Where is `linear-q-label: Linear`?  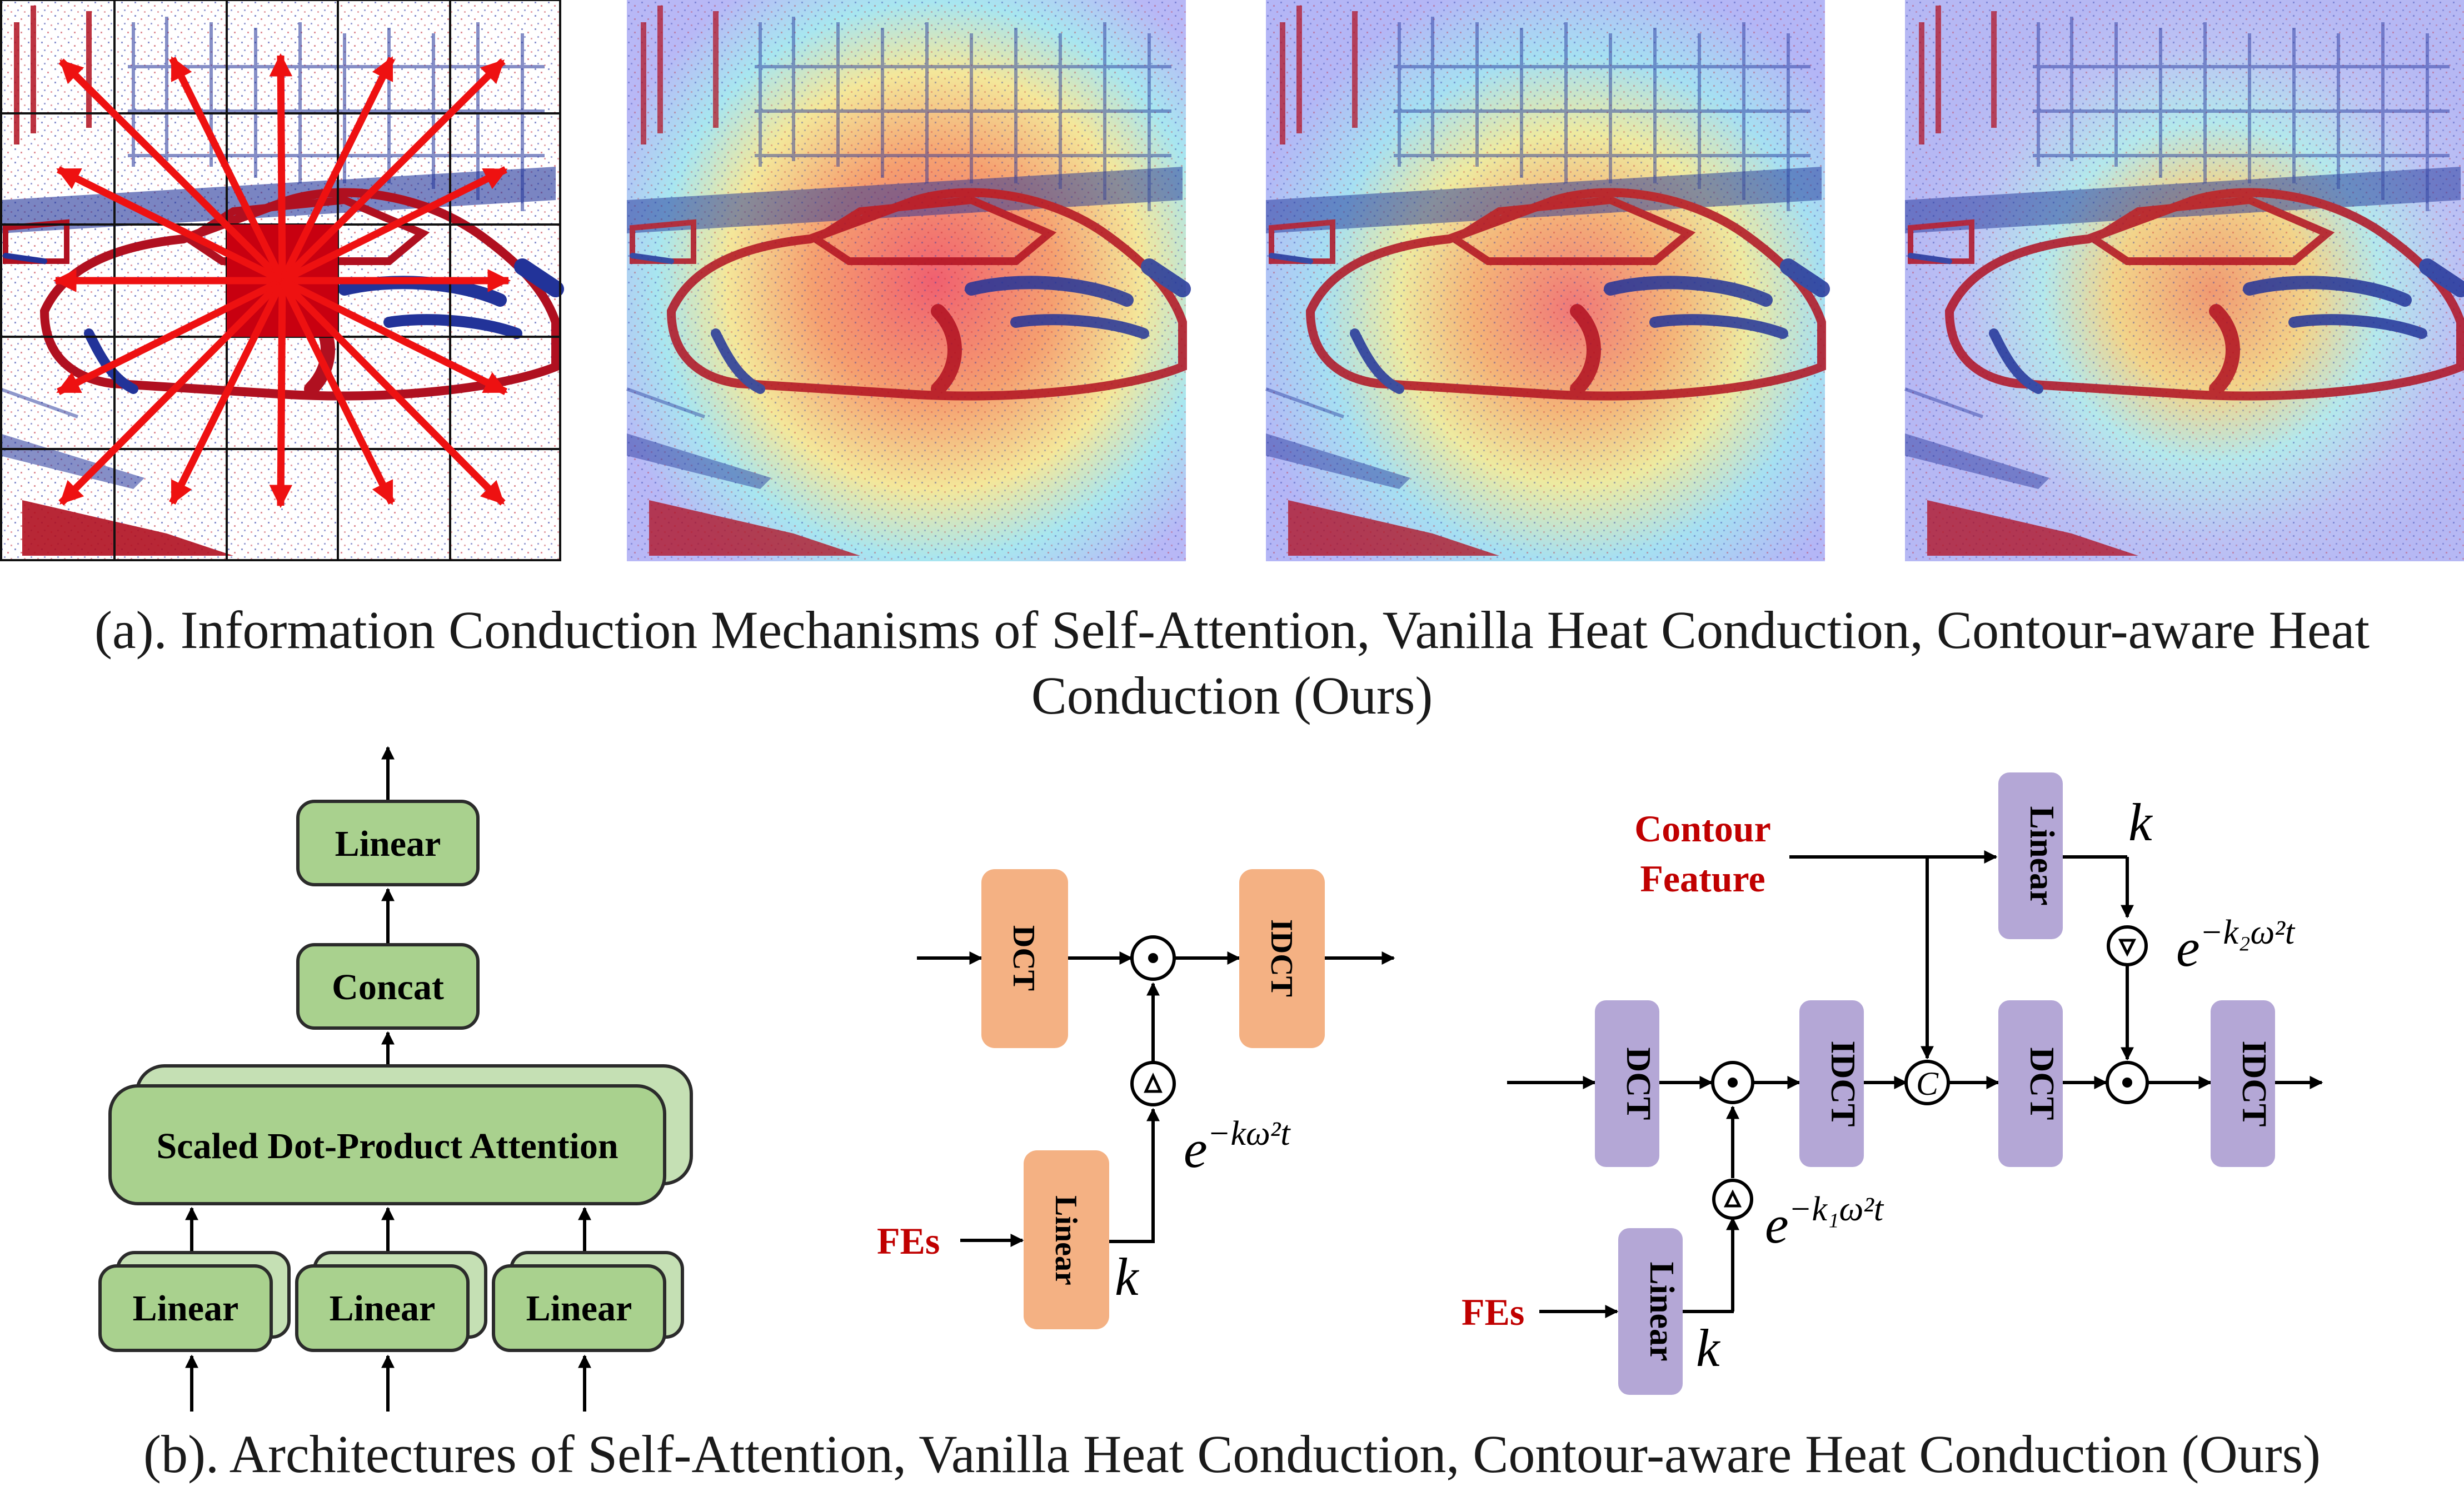
linear-q-label: Linear is located at coordinates (186, 1308).